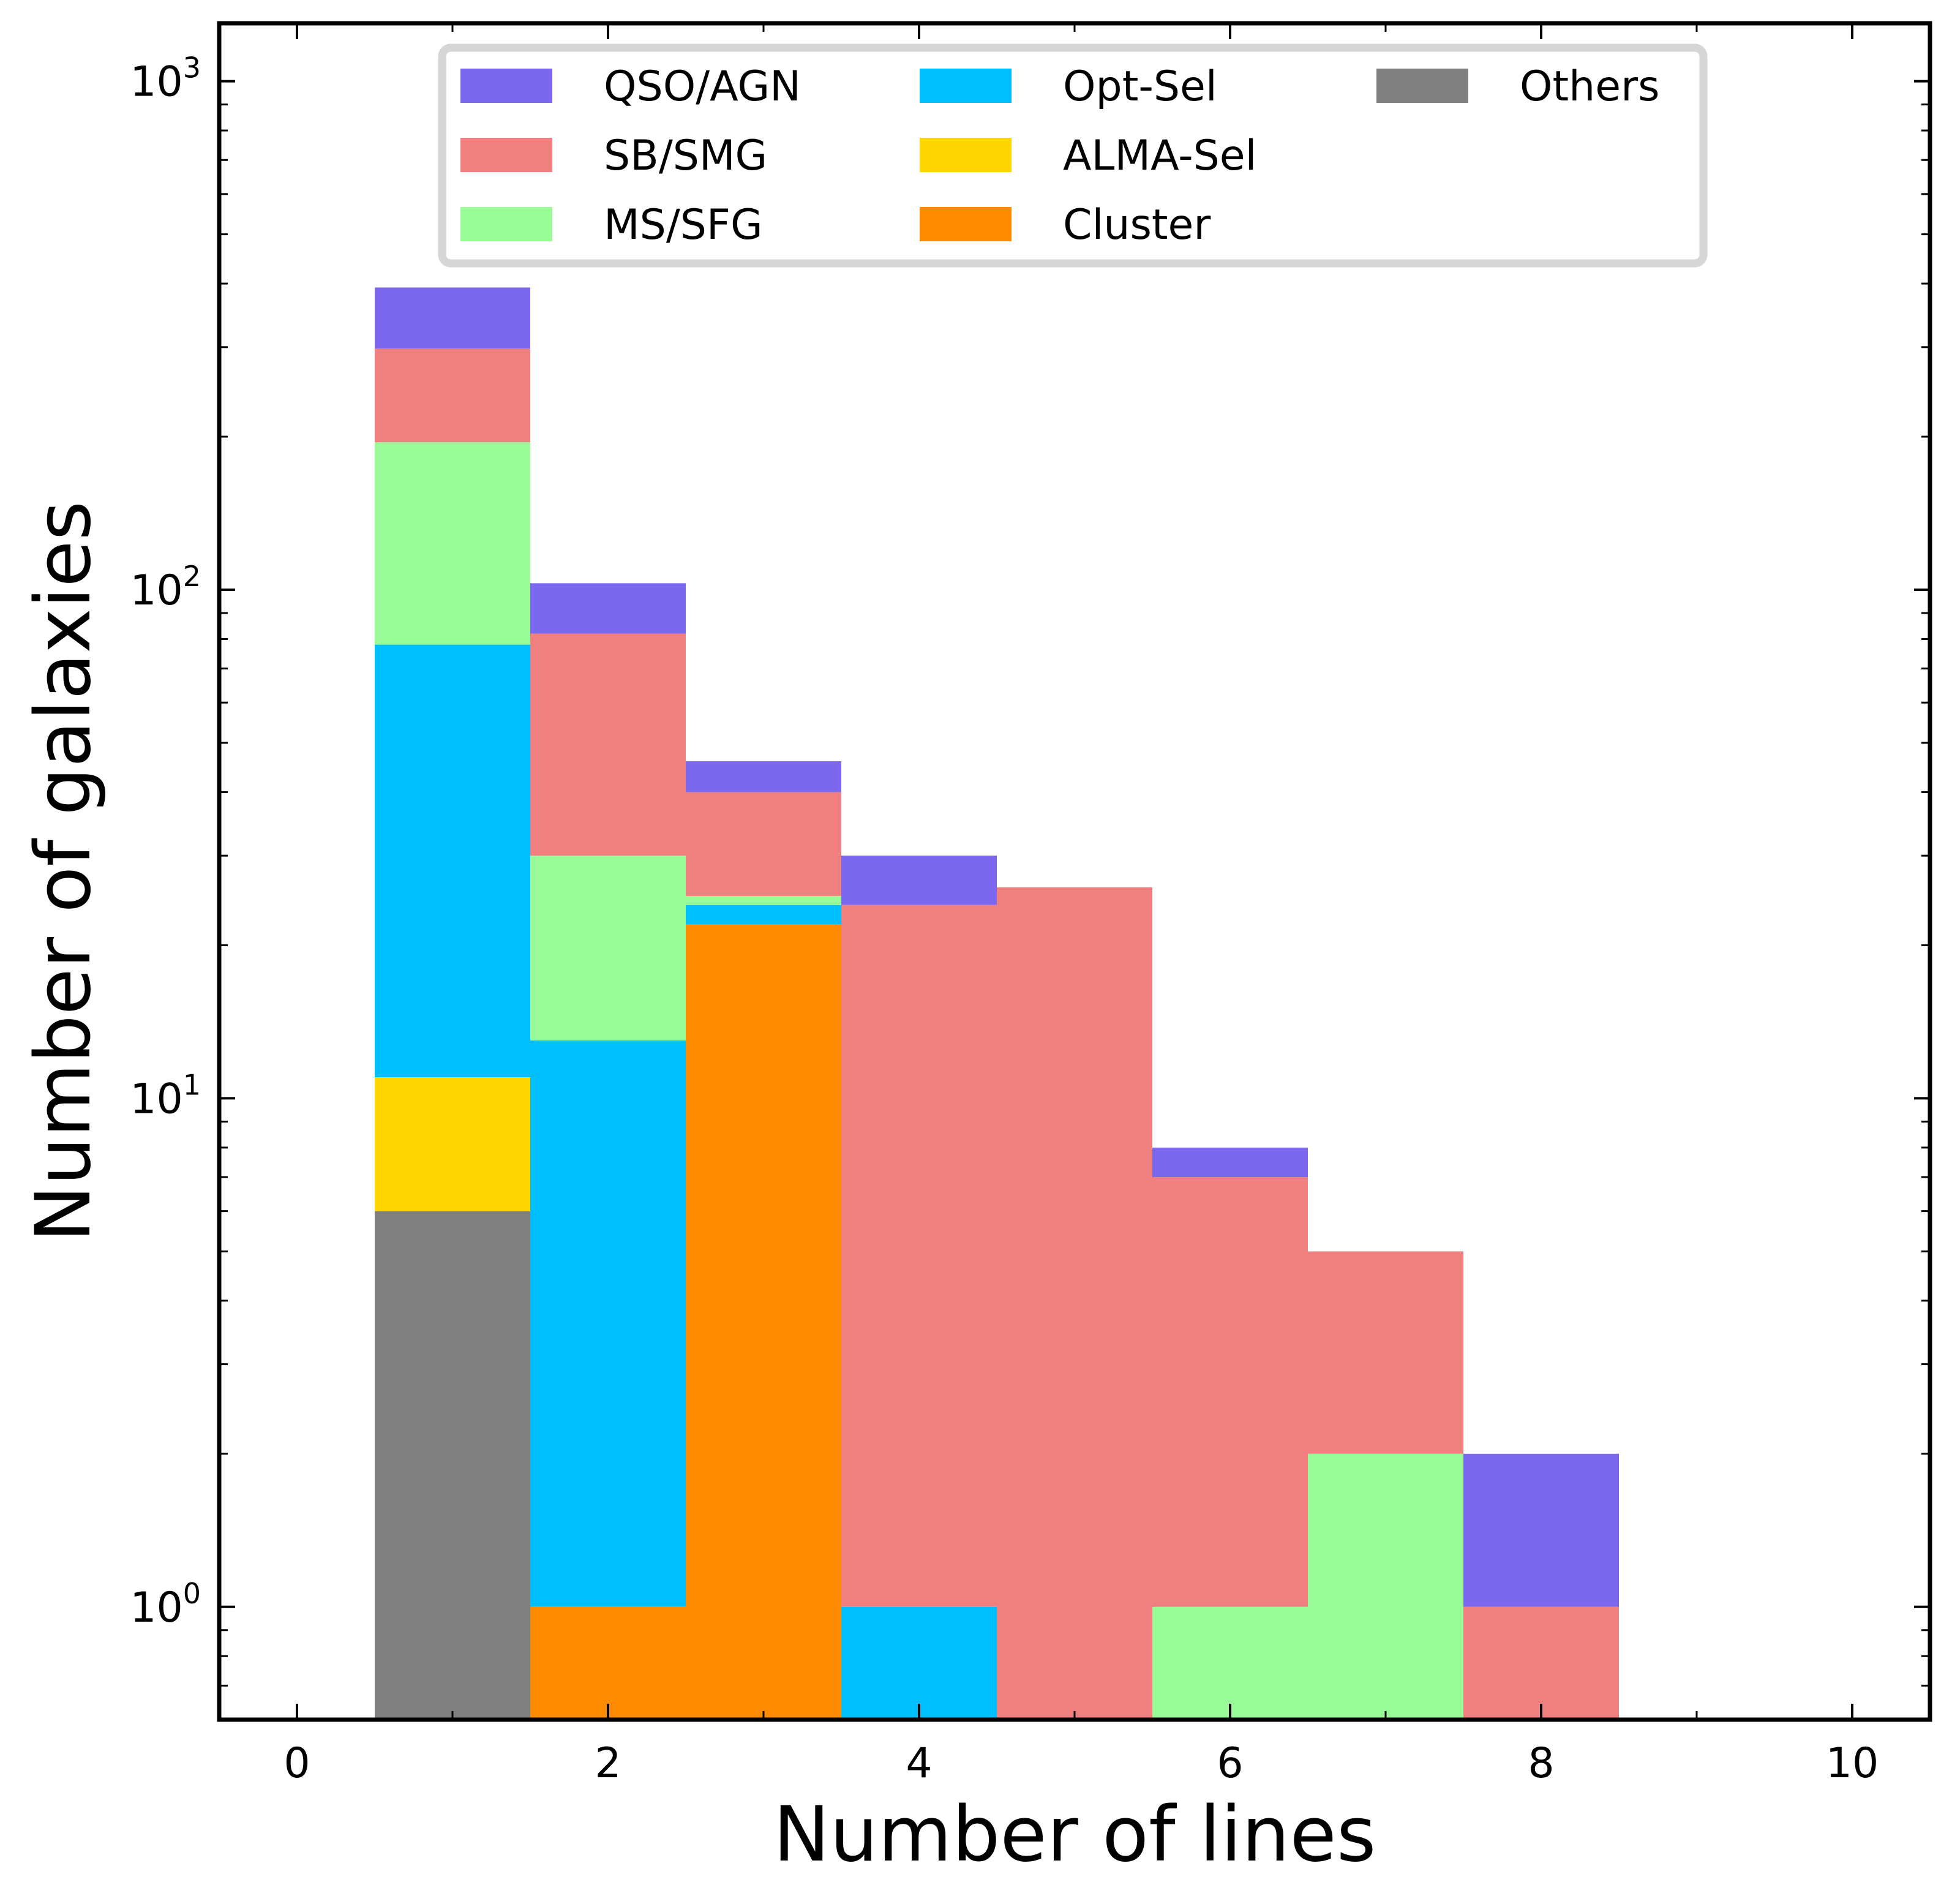 Image resolution: width=1952 pixels, height=1904 pixels. I want to click on y-tick-label: 10², so click(165, 587).